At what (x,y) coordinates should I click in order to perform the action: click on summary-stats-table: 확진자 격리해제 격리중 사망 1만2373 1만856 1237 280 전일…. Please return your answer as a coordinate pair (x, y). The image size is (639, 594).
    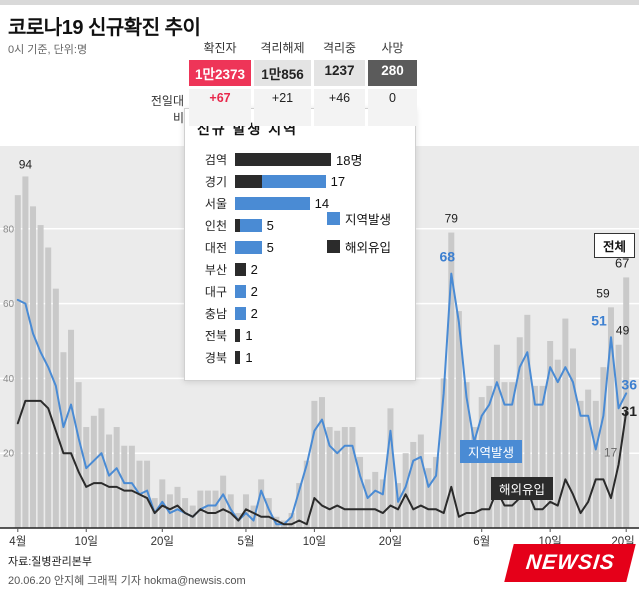
    Looking at the image, I should click on (279, 82).